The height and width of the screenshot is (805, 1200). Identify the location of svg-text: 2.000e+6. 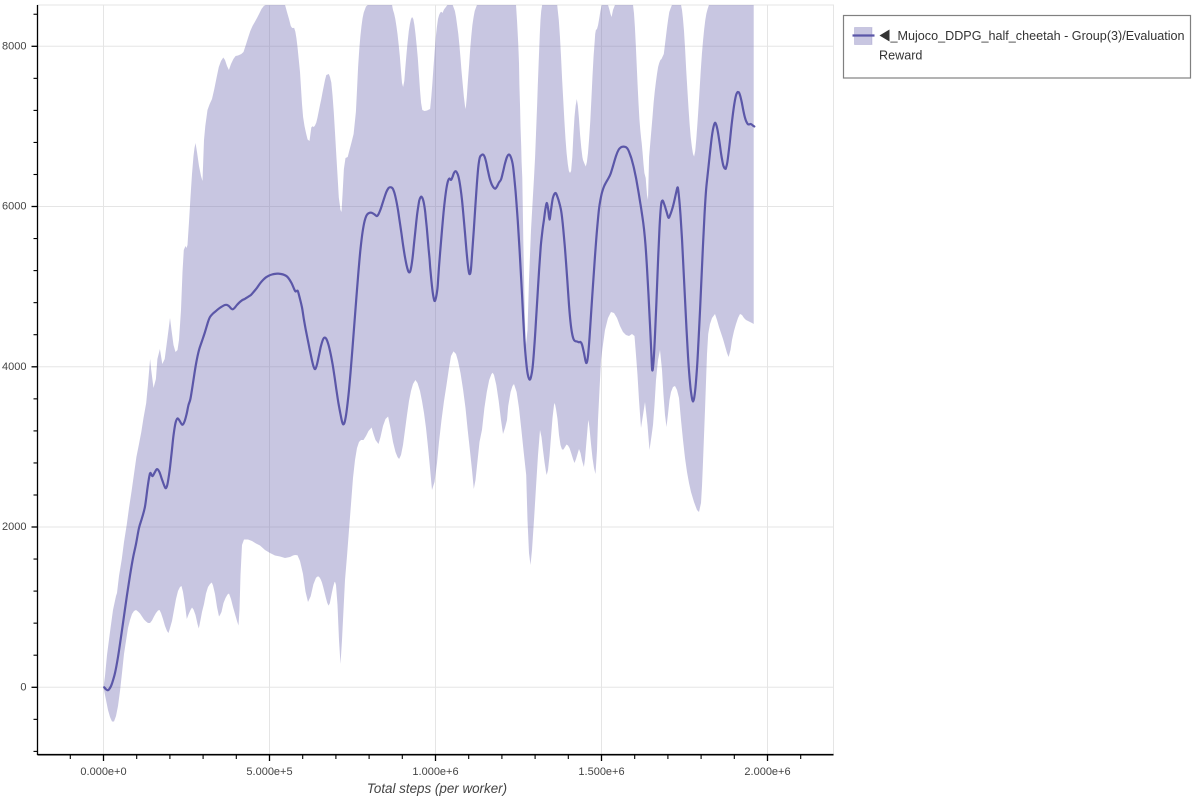
(767, 772).